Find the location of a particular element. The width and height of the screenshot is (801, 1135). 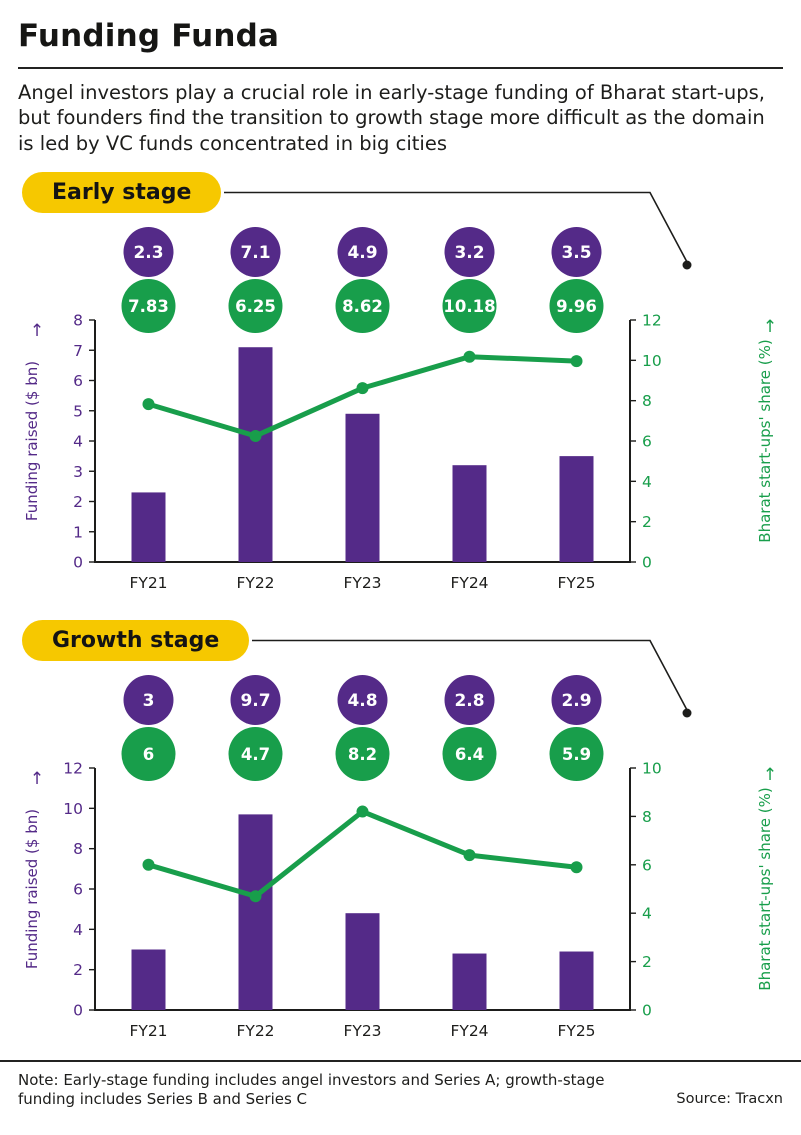

funding-value-bubbles: 2.3 7.1 4.9 3.2 3.5 is located at coordinates (362, 252).